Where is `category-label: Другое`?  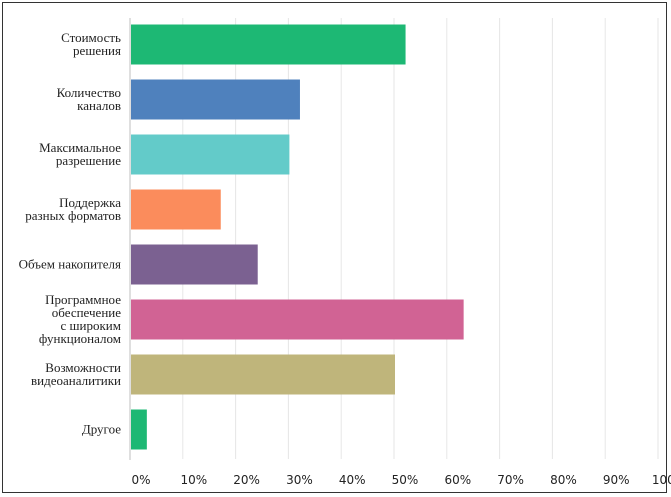 category-label: Другое is located at coordinates (101, 429).